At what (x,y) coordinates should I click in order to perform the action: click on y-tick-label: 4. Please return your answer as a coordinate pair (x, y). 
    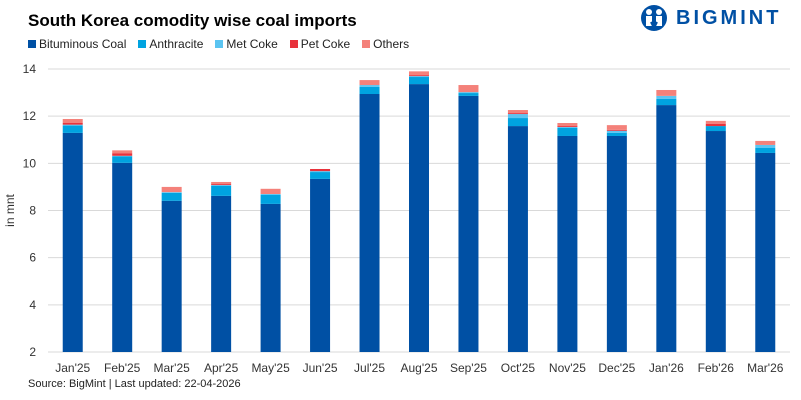
    Looking at the image, I should click on (32, 305).